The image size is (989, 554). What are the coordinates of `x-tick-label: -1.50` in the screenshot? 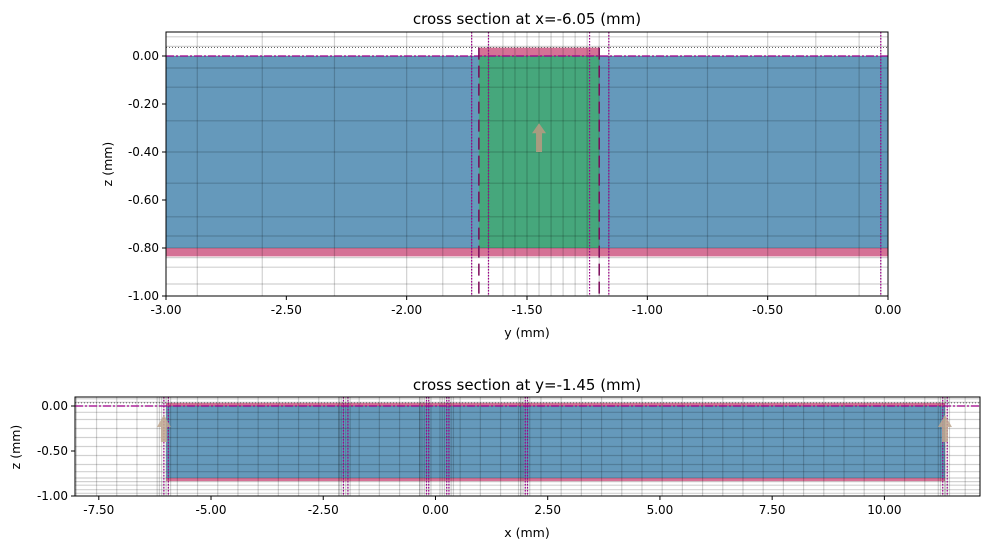 It's located at (526, 310).